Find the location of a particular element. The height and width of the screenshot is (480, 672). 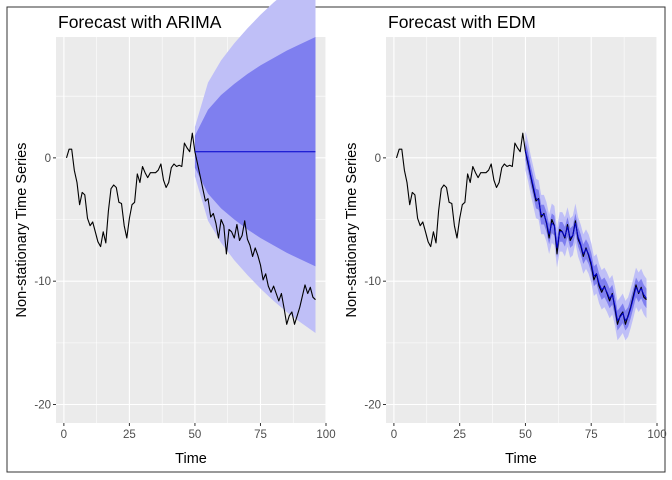

x-axis-label-arima: Time is located at coordinates (191, 459).